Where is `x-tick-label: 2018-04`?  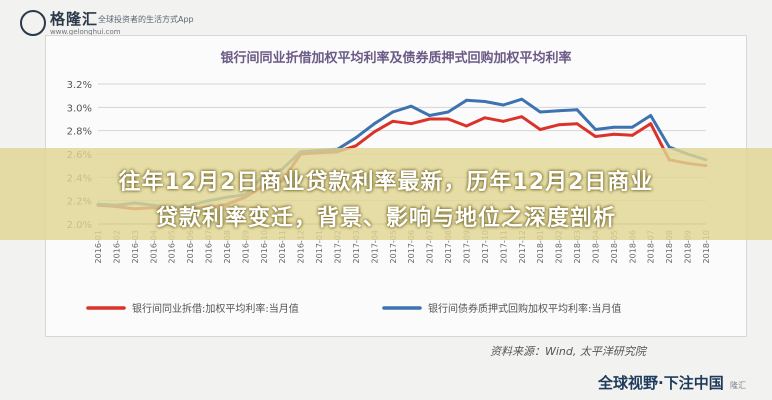
x-tick-label: 2018-04 is located at coordinates (595, 246).